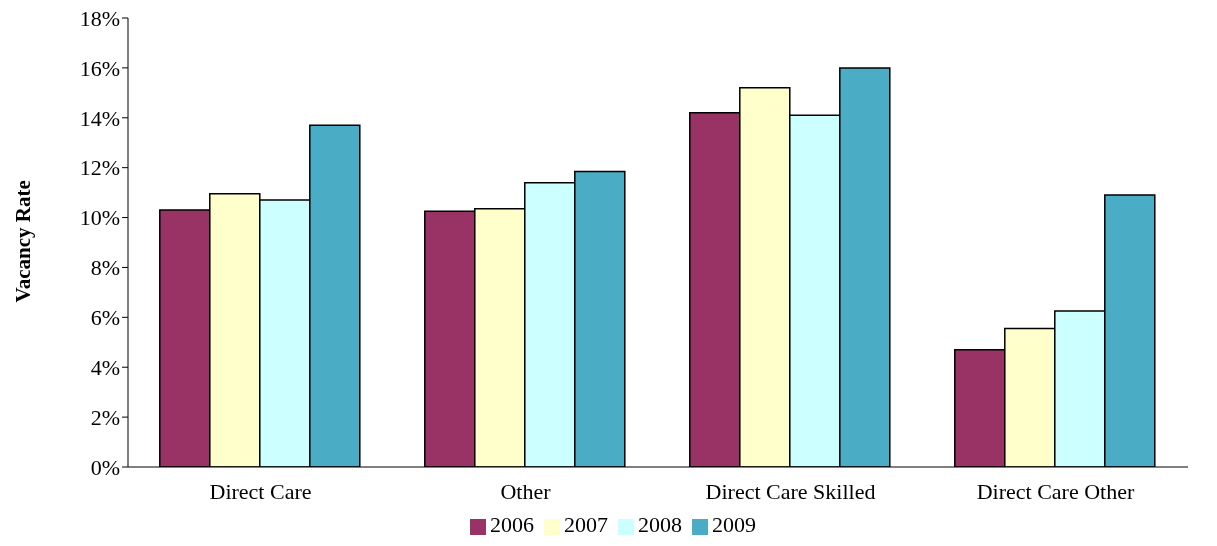 The height and width of the screenshot is (546, 1217). What do you see at coordinates (99, 168) in the screenshot?
I see `y-tick-label: 12%` at bounding box center [99, 168].